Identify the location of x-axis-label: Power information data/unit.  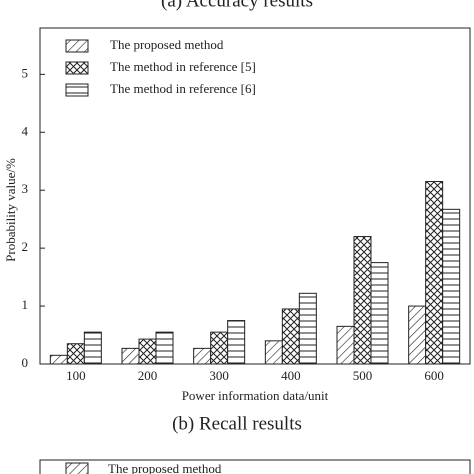
(255, 395).